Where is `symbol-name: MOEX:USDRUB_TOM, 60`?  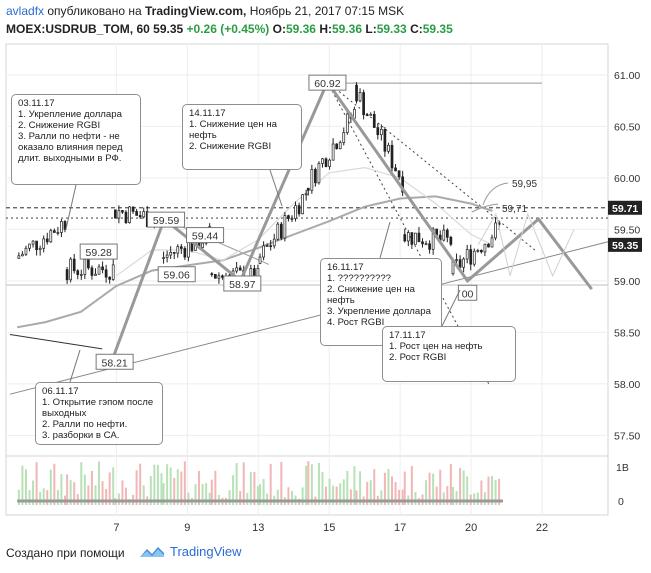
symbol-name: MOEX:USDRUB_TOM, 60 is located at coordinates (78, 29).